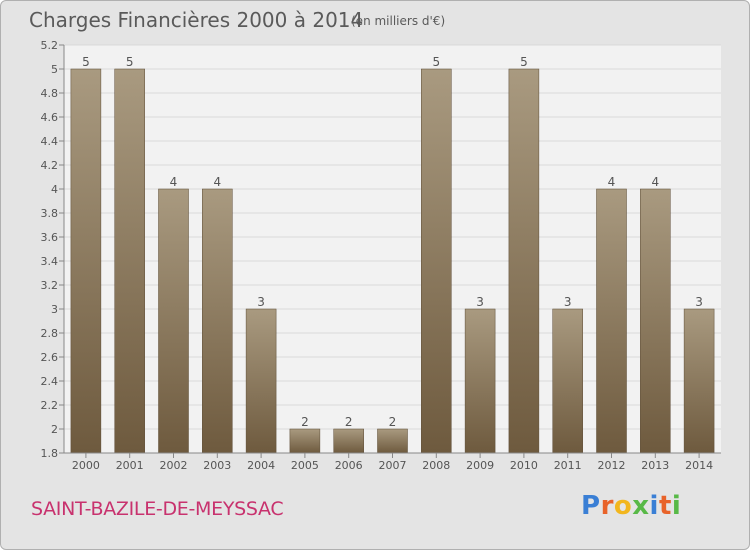 The width and height of the screenshot is (750, 550). Describe the element at coordinates (398, 21) in the screenshot. I see `chart-unit: (en milliers d'€)` at that location.